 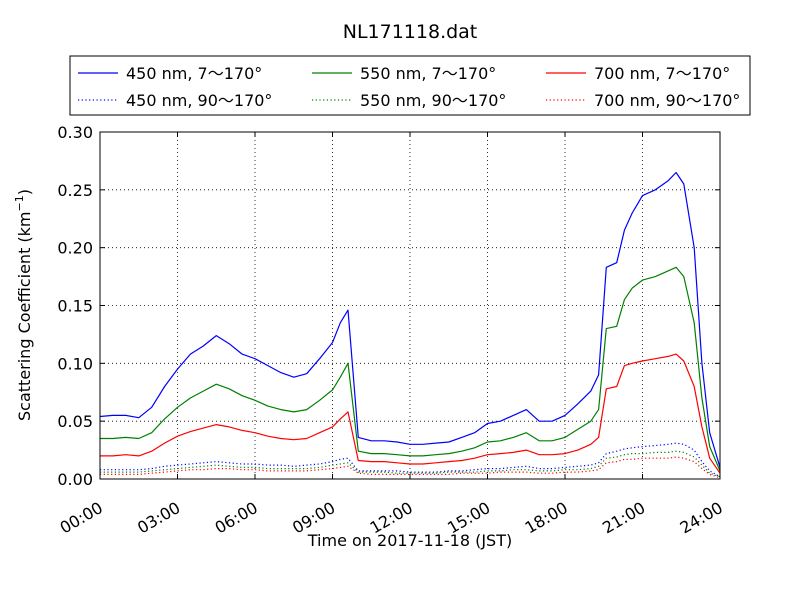 What do you see at coordinates (81, 518) in the screenshot?
I see `x-tick-label: 00:00` at bounding box center [81, 518].